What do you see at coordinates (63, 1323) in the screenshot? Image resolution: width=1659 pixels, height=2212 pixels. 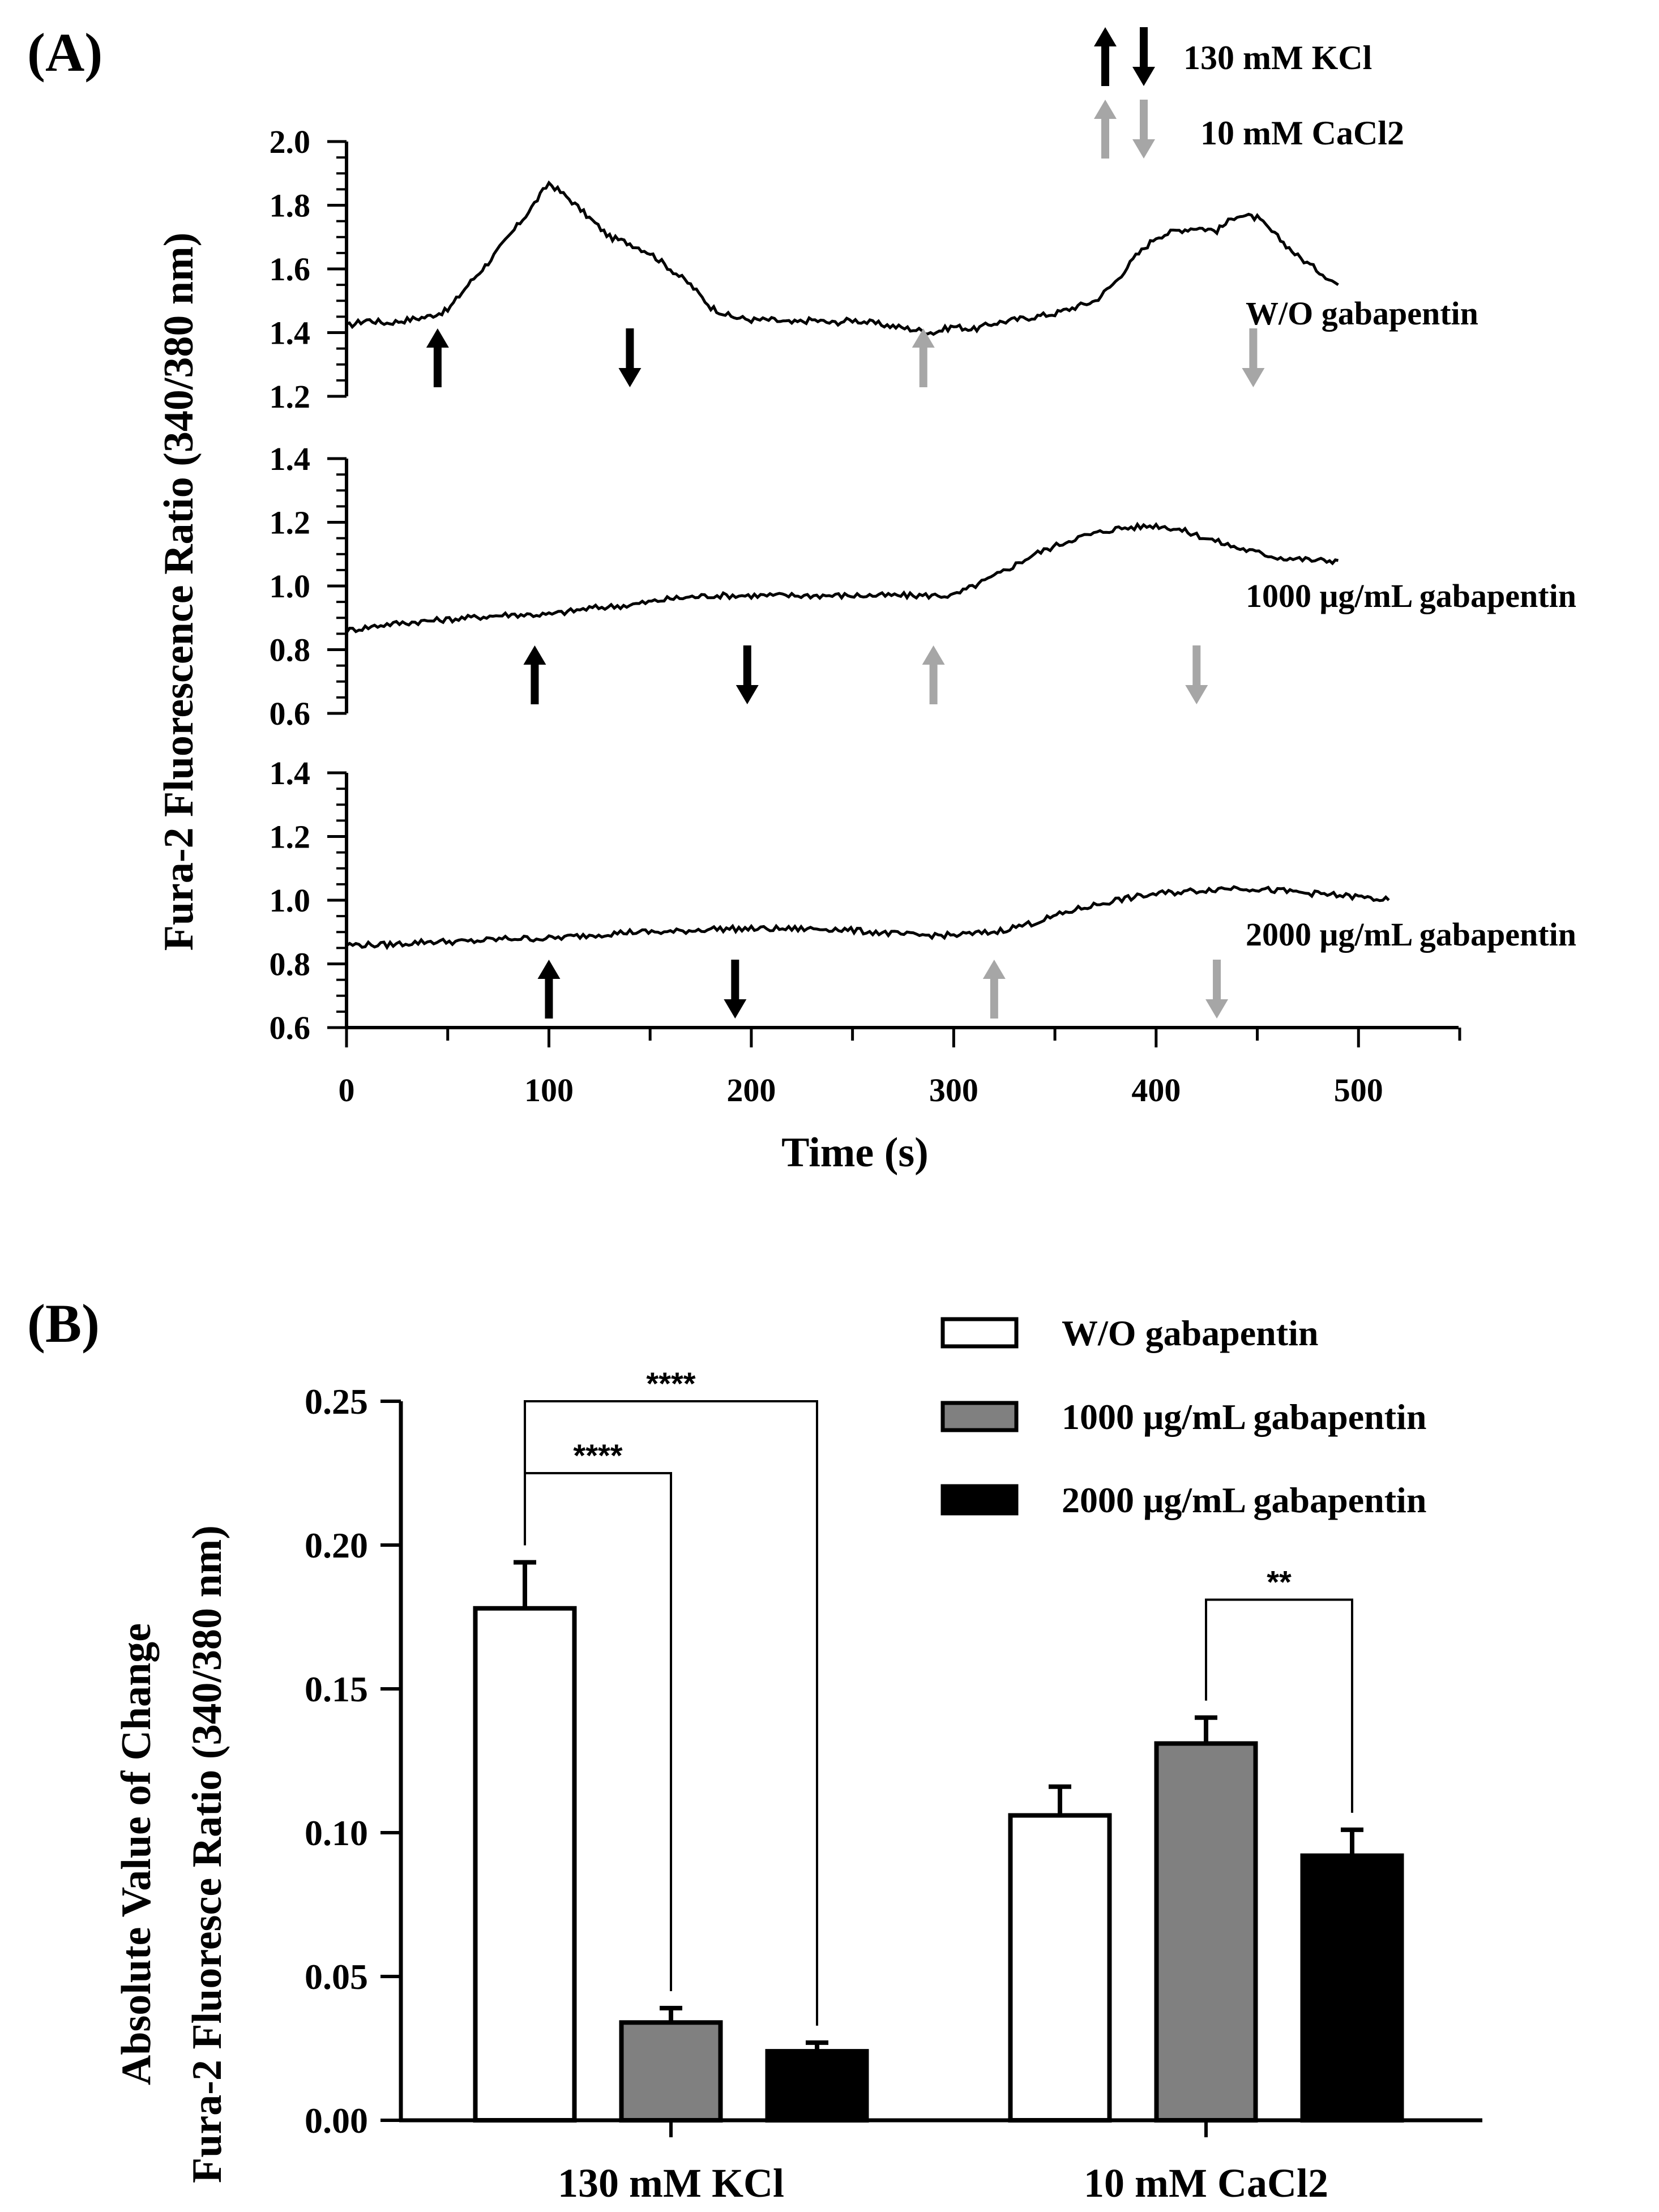 I see `panel-b-label: (B)` at bounding box center [63, 1323].